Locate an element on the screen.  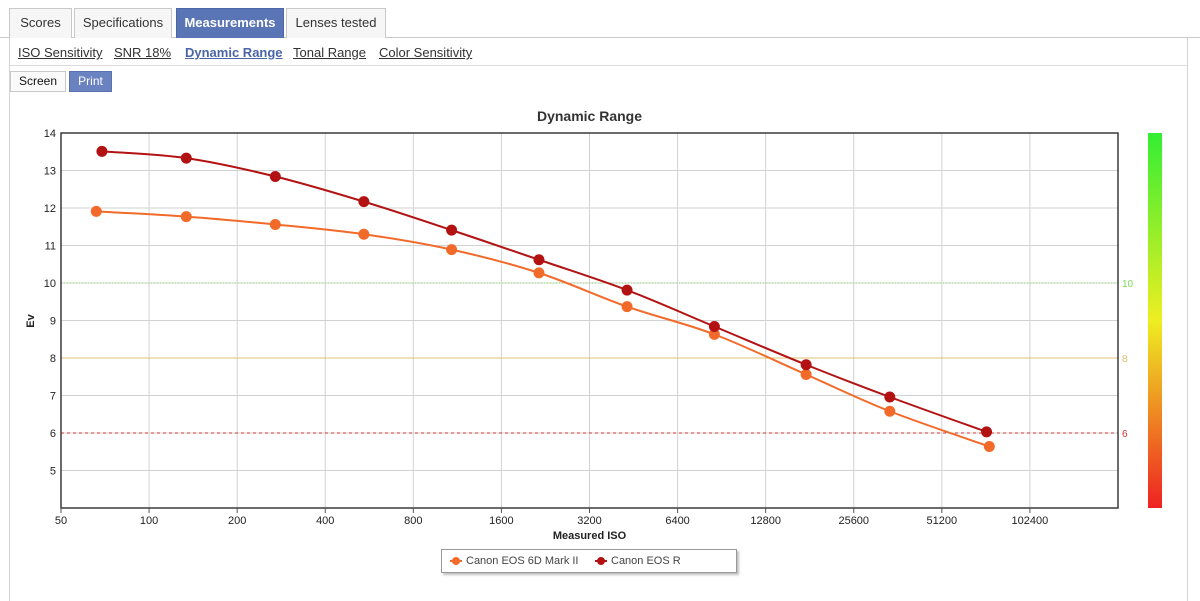
print-button: Print is located at coordinates (90, 81).